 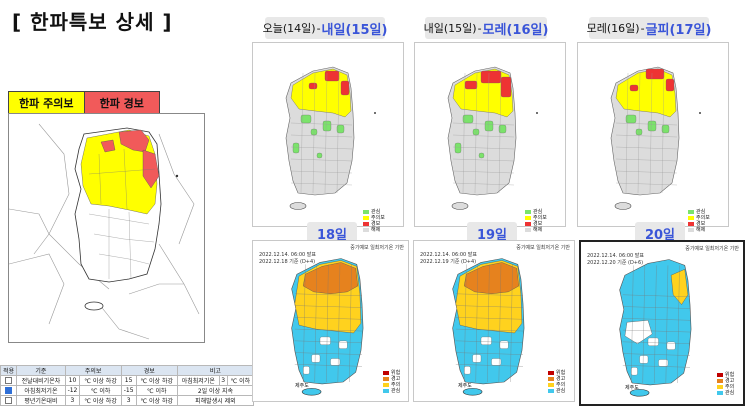 I want to click on note-value-input: 3, so click(x=223, y=380).